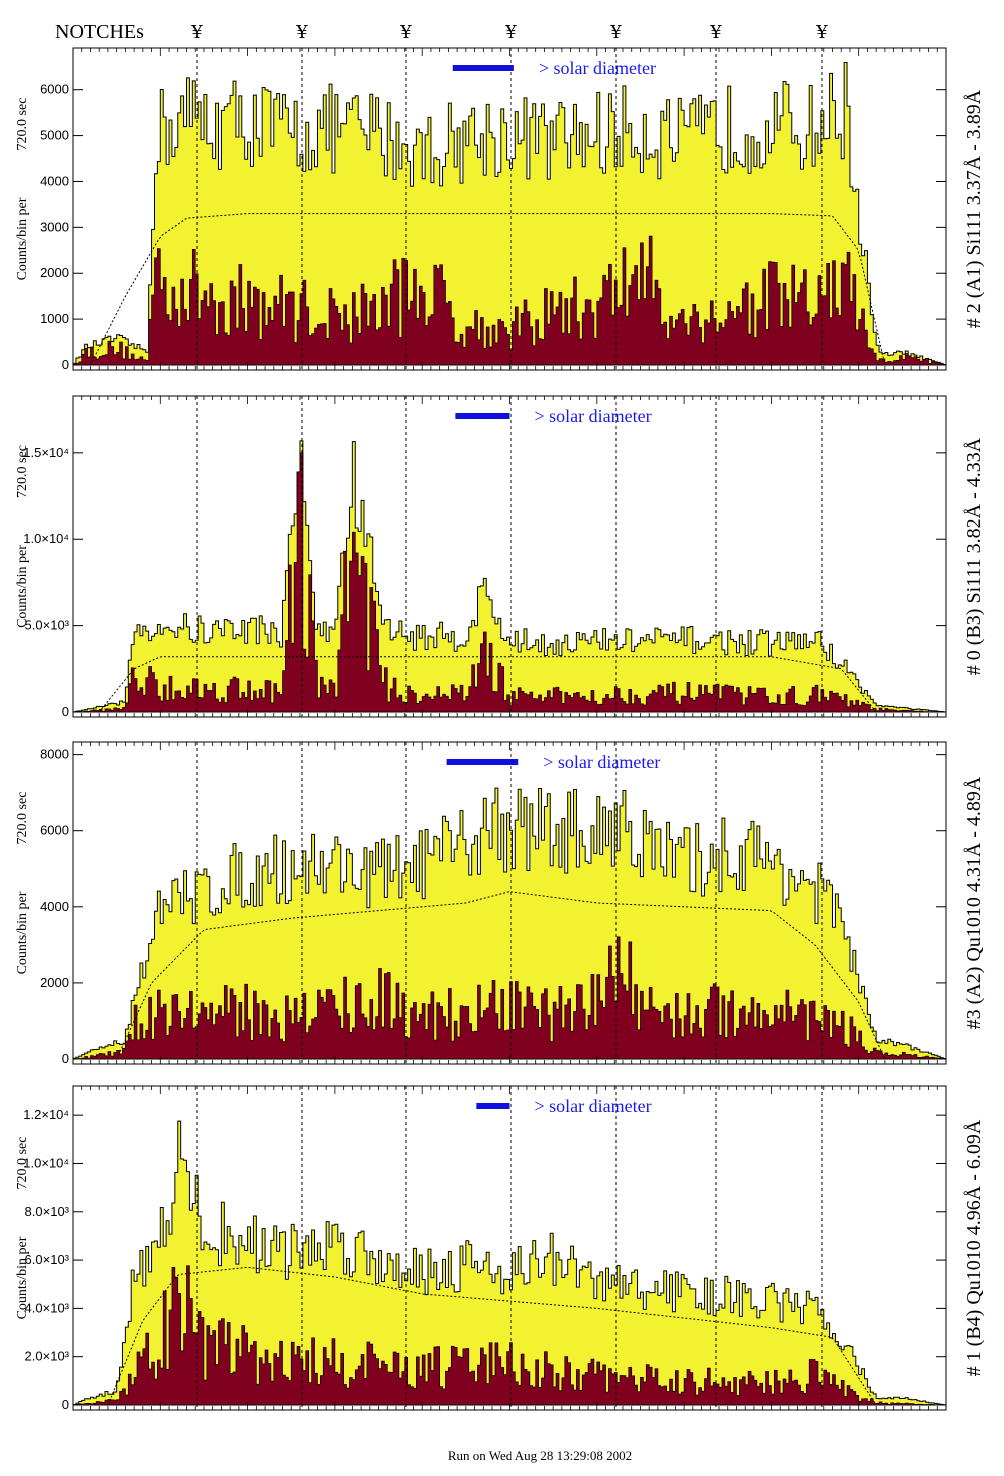 Image resolution: width=1004 pixels, height=1476 pixels. What do you see at coordinates (540, 1455) in the screenshot?
I see `run-timestamp: Run on Wed Aug 28 13:29:08 2002` at bounding box center [540, 1455].